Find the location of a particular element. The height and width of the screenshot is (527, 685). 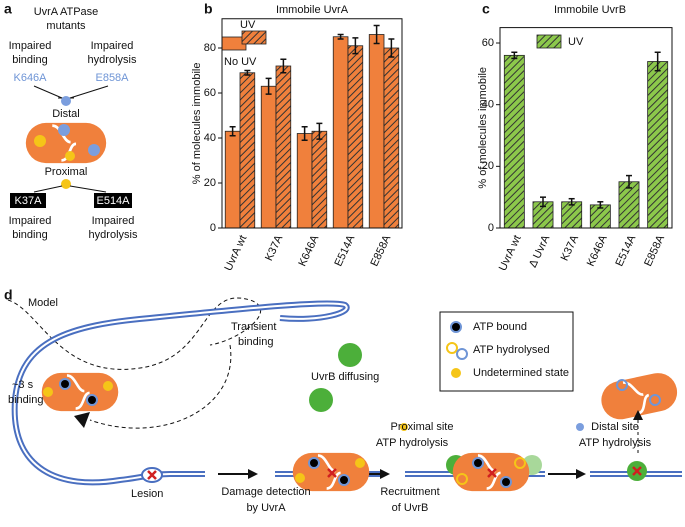

chart-title: Immobile UvrB is located at coordinates (590, 10).